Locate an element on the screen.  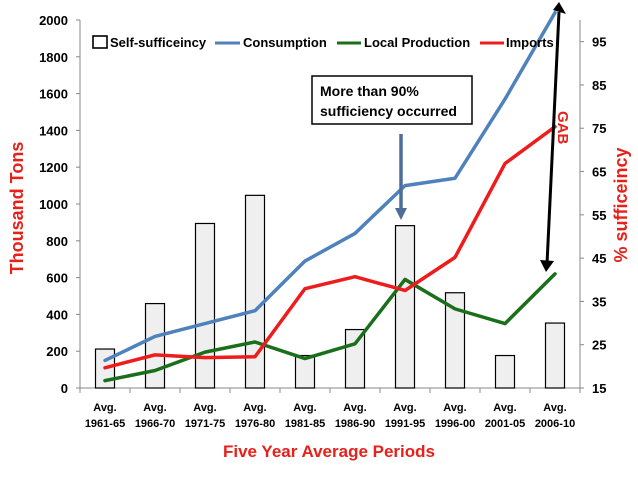
callout-annotation: More than 90% sufficiency occurred is located at coordinates (392, 147).